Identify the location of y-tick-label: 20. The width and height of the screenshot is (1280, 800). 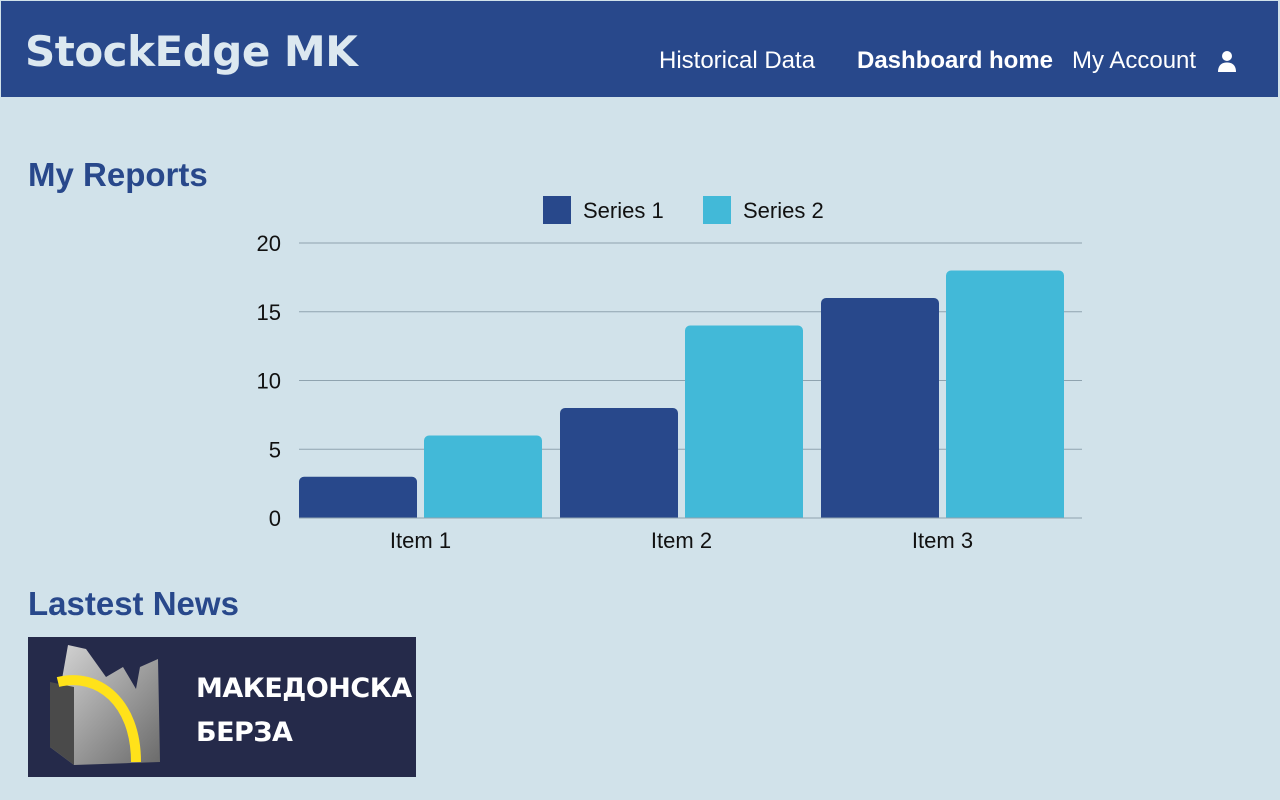
(269, 243).